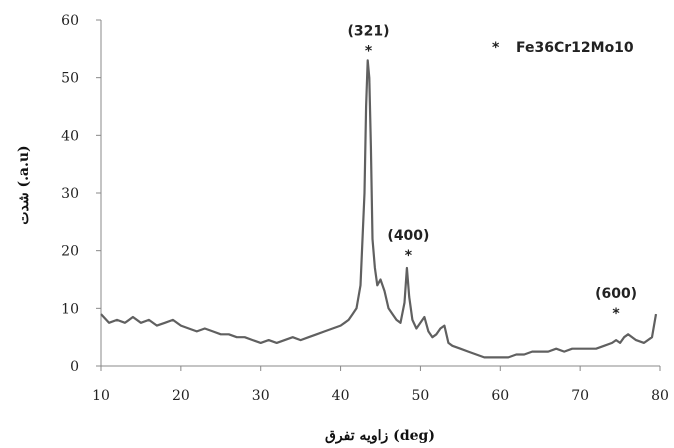 The height and width of the screenshot is (448, 674). Describe the element at coordinates (81, 194) in the screenshot. I see `y-ticks: 0 10 20 30 40 50 60` at that location.